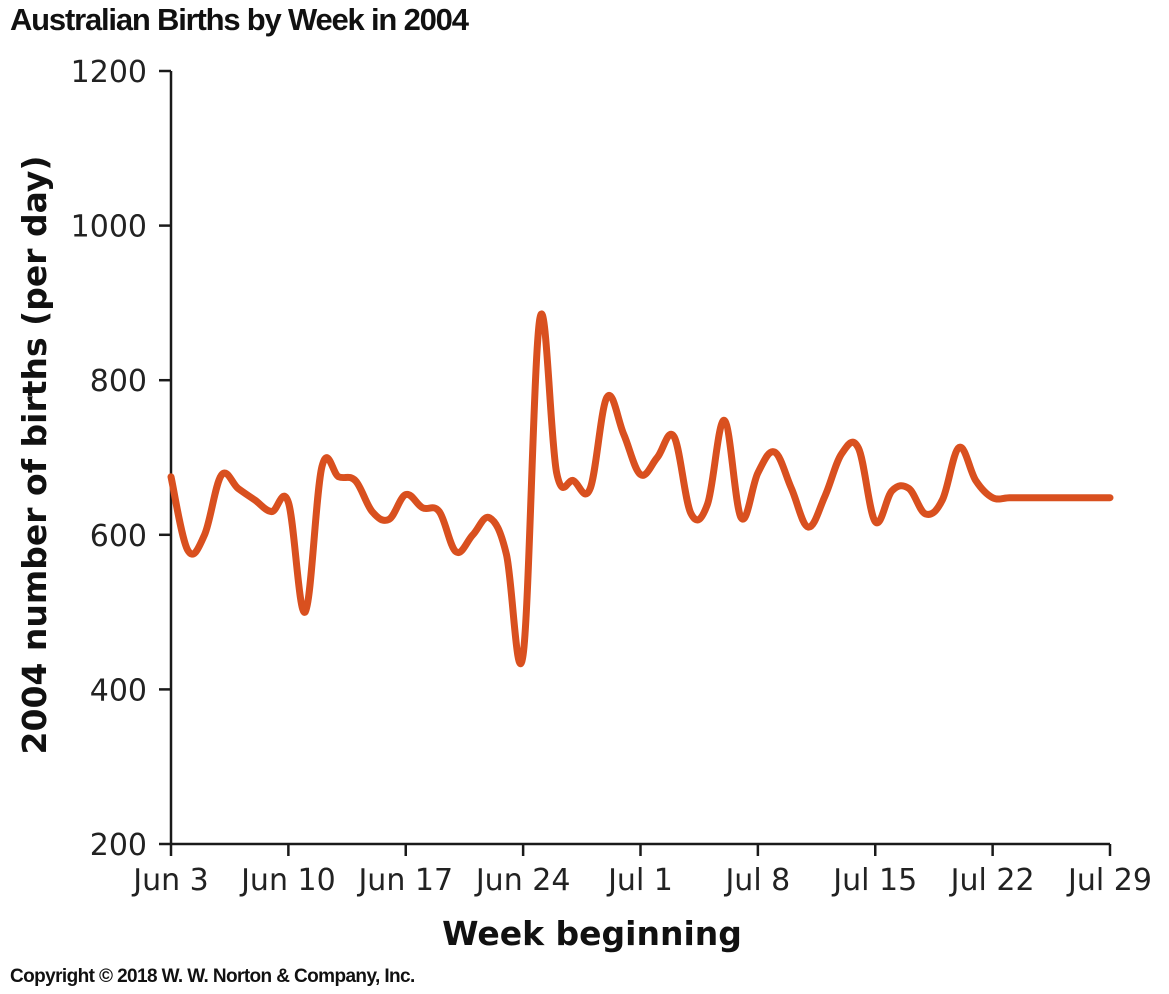 This screenshot has width=1169, height=994. I want to click on x-tick-label: Jul 22, so click(992, 880).